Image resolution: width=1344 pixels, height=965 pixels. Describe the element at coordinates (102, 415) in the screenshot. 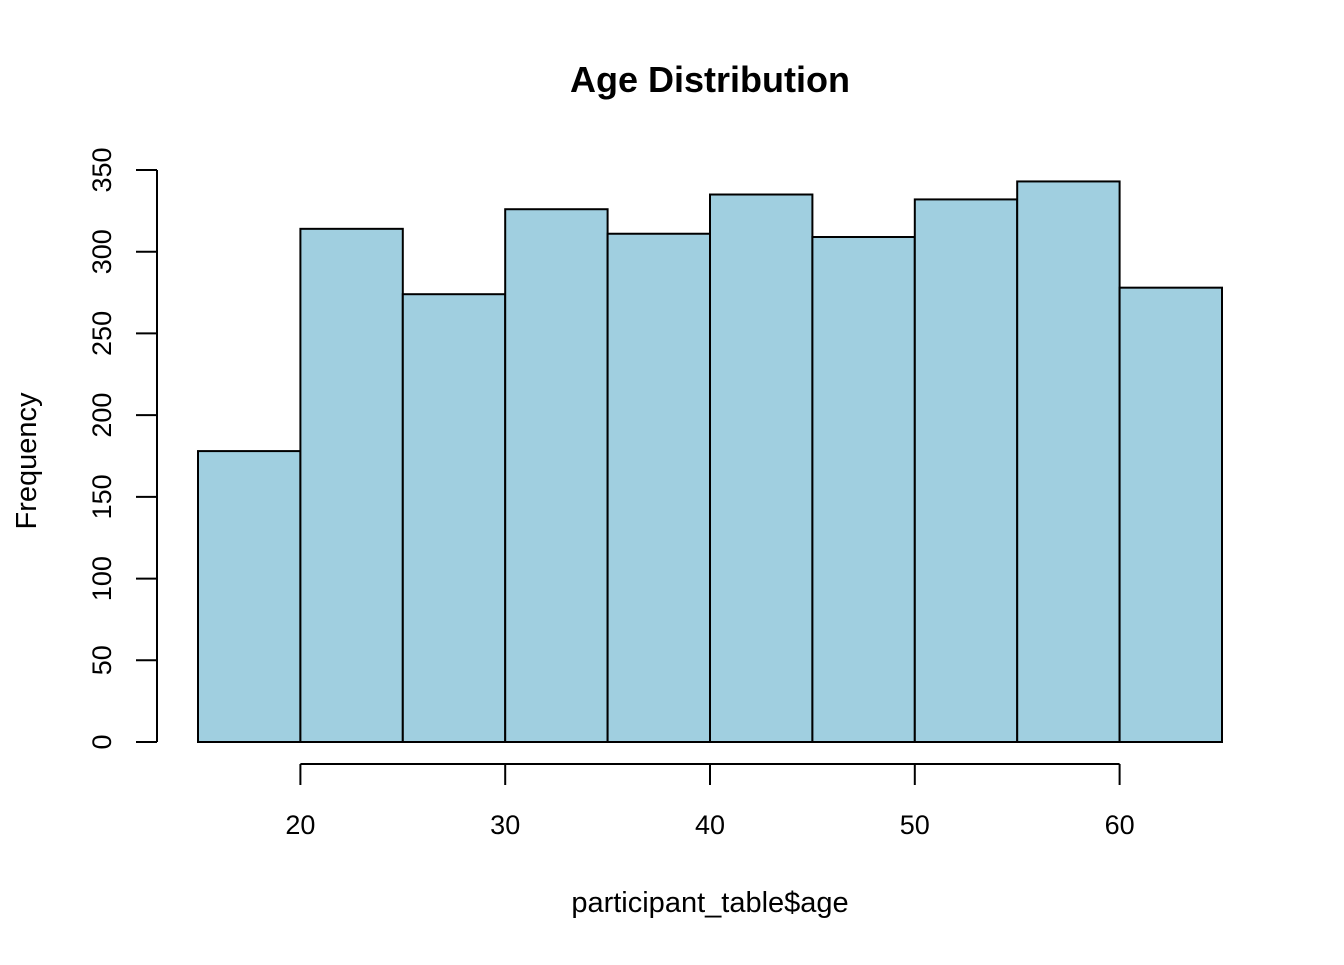

I see `y-tick-label-200: 200` at that location.